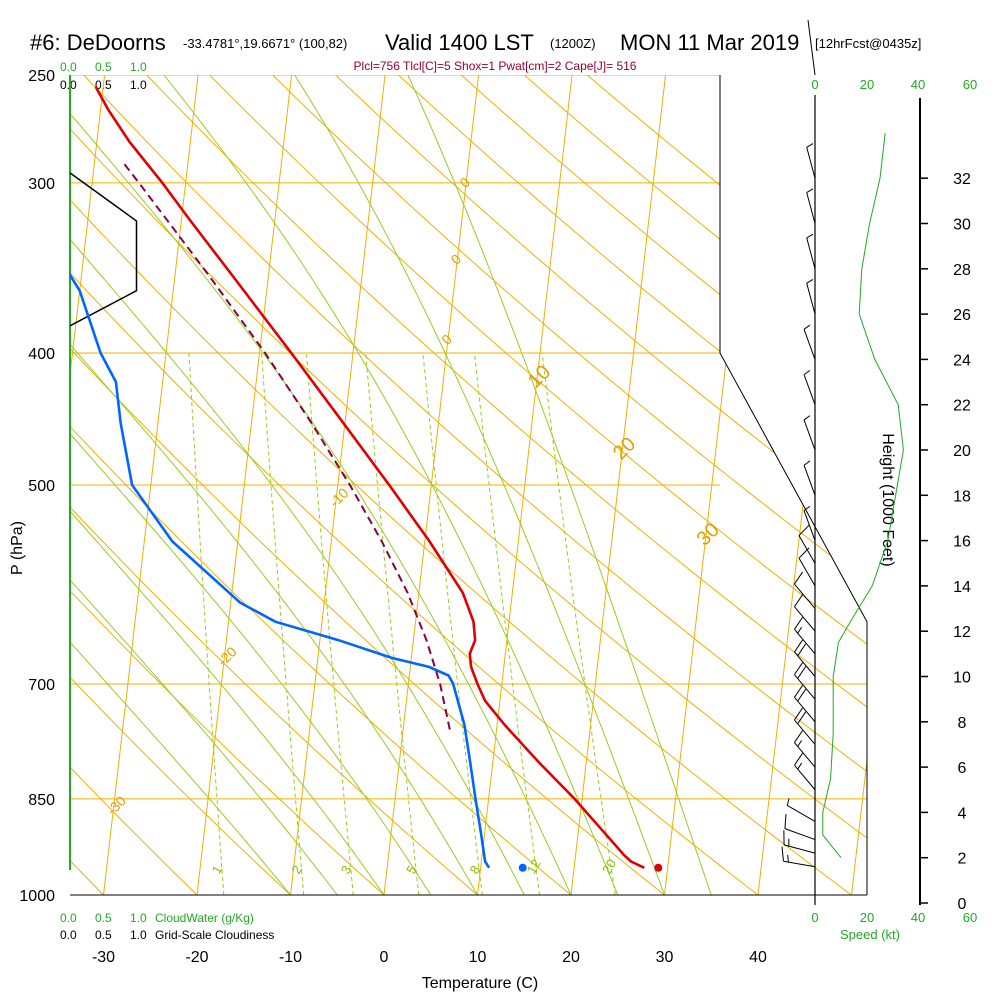 This screenshot has width=1000, height=1000. I want to click on cloud-scale-bottom-black-1: 0.5, so click(103, 935).